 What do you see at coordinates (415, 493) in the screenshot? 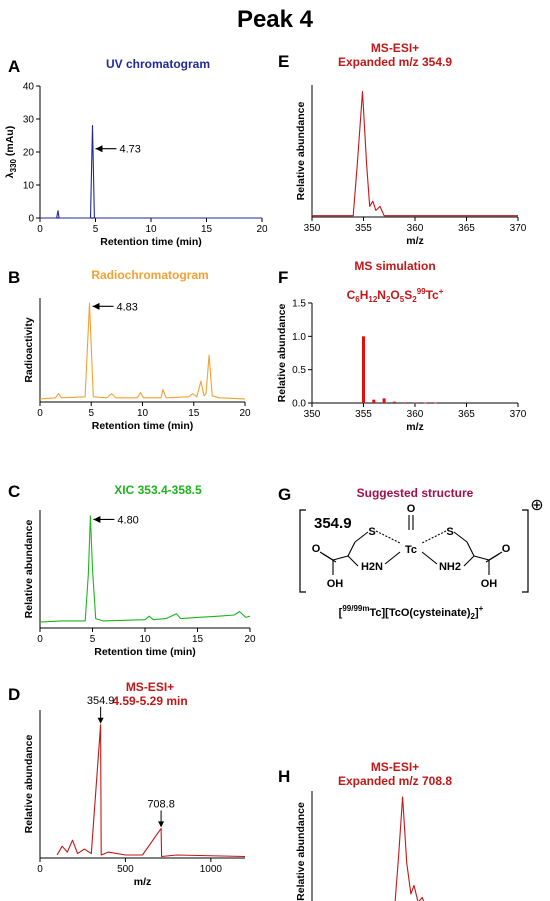
I see `structure-title: Suggested structure` at bounding box center [415, 493].